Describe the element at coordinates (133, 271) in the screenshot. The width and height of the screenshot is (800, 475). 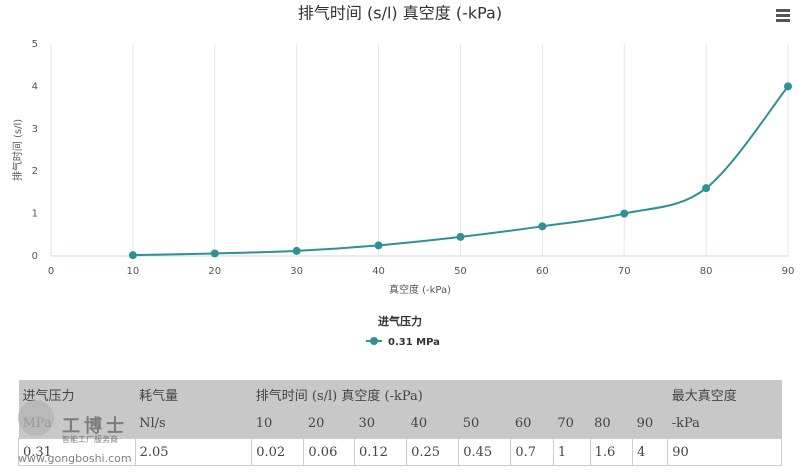
I see `x-tick-label: 10` at that location.